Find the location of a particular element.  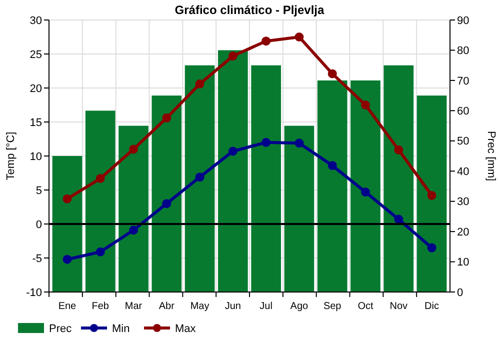

y2-tick-label: 30 is located at coordinates (463, 202).